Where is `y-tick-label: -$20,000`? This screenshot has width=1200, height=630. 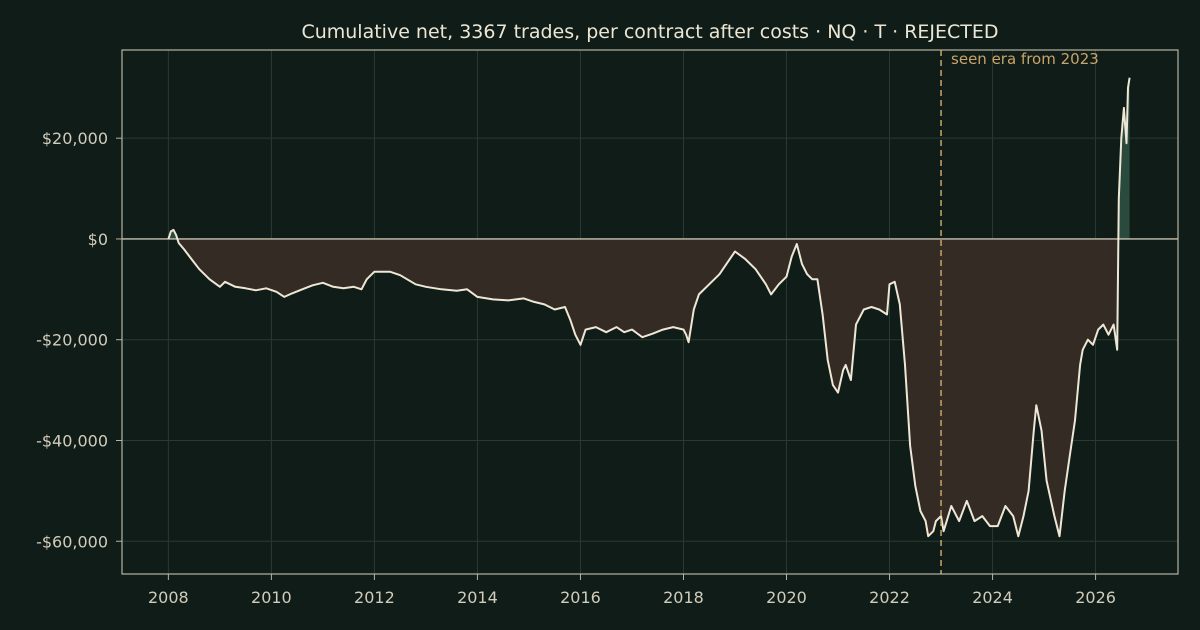 y-tick-label: -$20,000 is located at coordinates (72, 340).